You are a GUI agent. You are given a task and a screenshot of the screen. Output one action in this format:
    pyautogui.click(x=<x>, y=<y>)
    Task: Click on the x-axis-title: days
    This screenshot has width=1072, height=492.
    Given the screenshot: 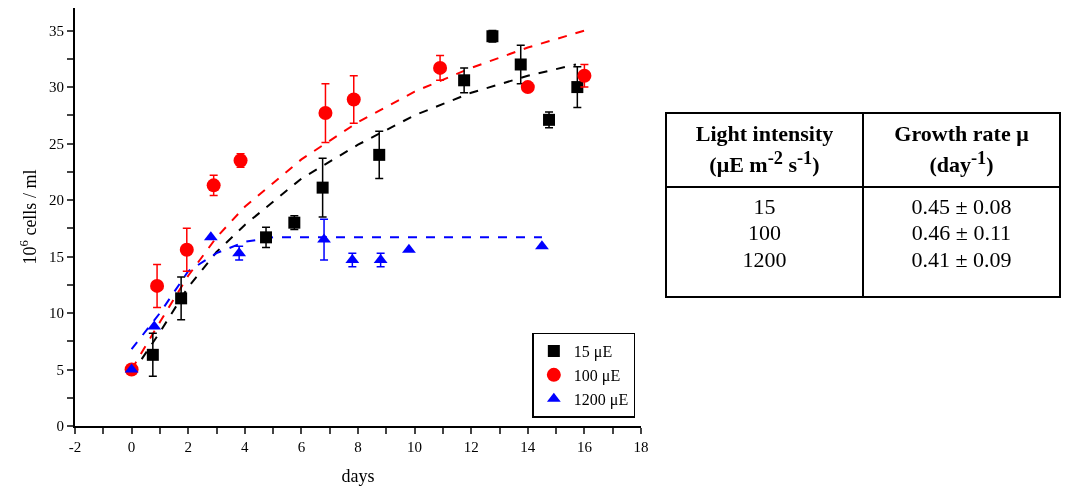 What is the action you would take?
    pyautogui.click(x=358, y=475)
    